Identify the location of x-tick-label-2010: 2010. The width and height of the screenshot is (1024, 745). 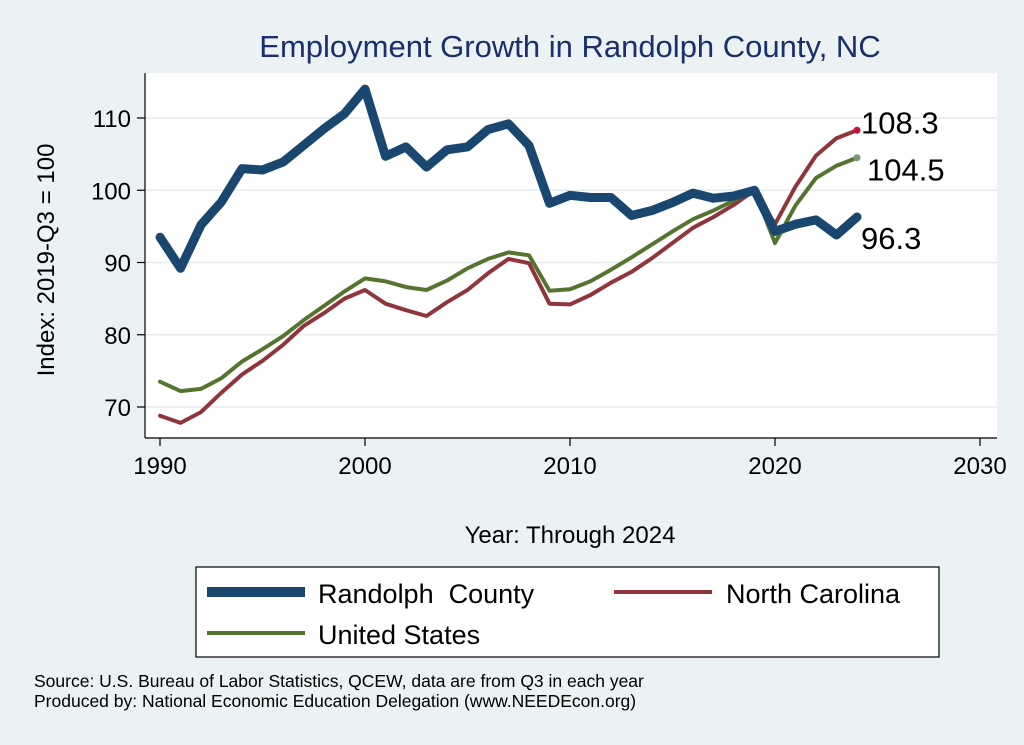
(569, 466).